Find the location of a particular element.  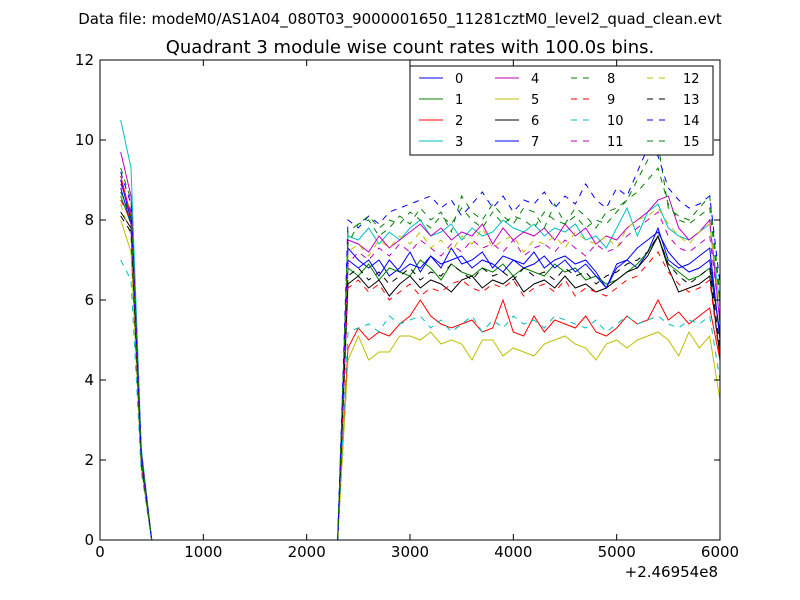

legend-label-4: 4 is located at coordinates (535, 79).